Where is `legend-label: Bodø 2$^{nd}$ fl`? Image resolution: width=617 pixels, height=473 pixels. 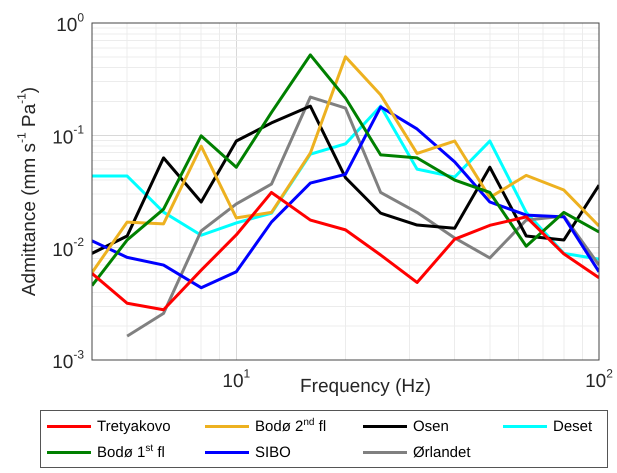 legend-label: Bodø 2$^{nd}$ fl is located at coordinates (290, 426).